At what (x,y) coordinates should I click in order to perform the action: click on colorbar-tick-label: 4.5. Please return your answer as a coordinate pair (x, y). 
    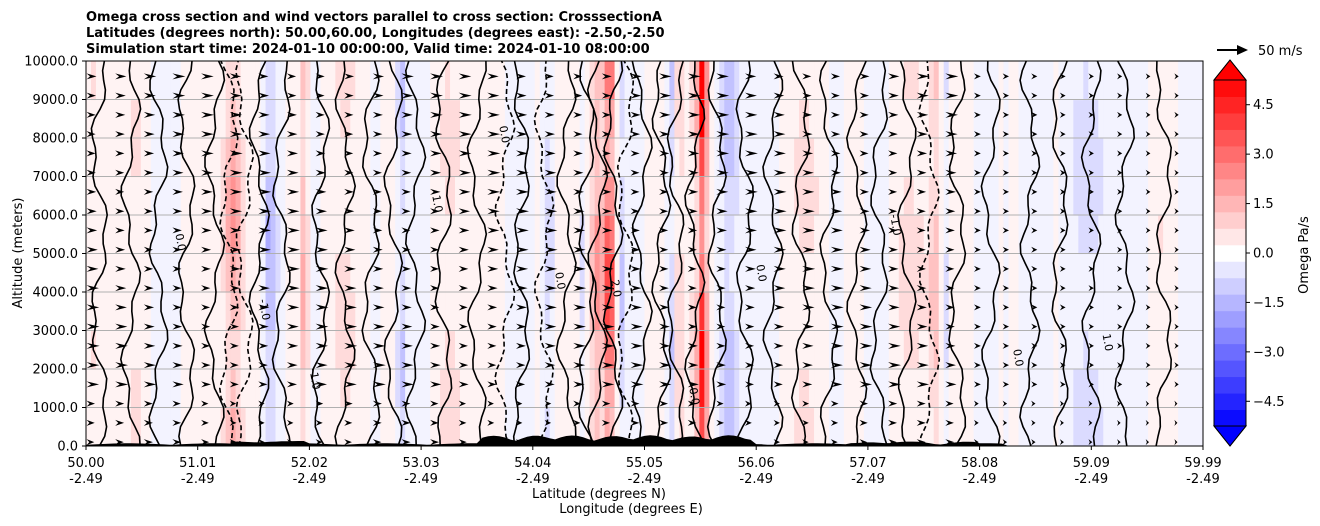
    Looking at the image, I should click on (1263, 105).